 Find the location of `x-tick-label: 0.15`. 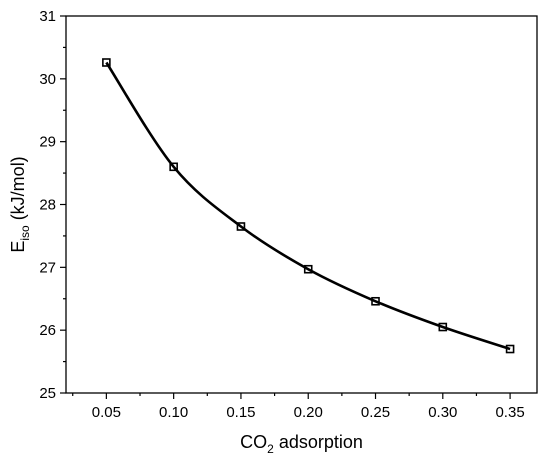

x-tick-label: 0.15 is located at coordinates (240, 412).